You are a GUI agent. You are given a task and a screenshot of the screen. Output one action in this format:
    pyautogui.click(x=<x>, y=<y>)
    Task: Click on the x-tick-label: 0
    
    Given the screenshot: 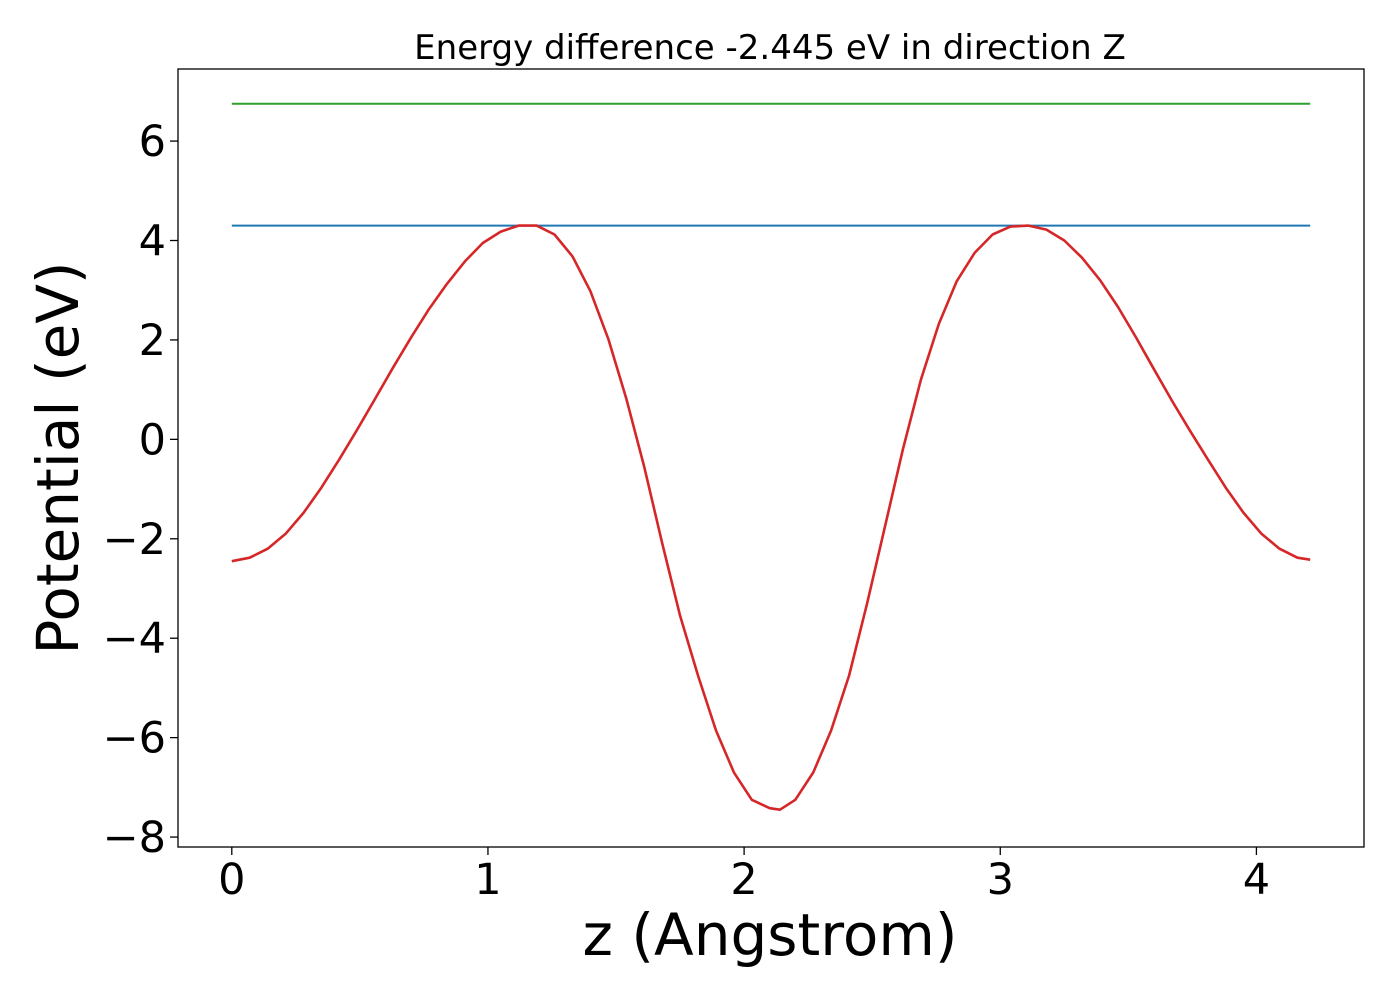 What is the action you would take?
    pyautogui.click(x=231, y=880)
    